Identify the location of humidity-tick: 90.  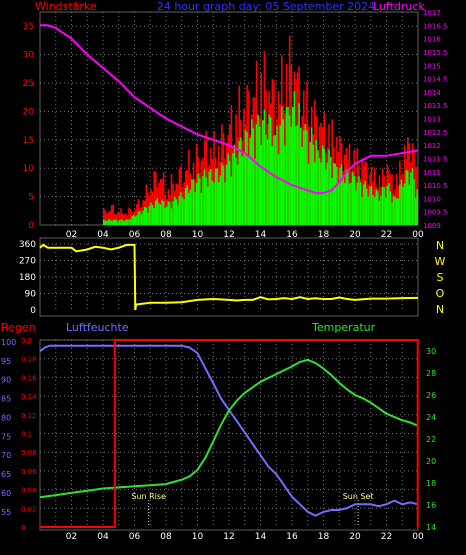
(6, 380).